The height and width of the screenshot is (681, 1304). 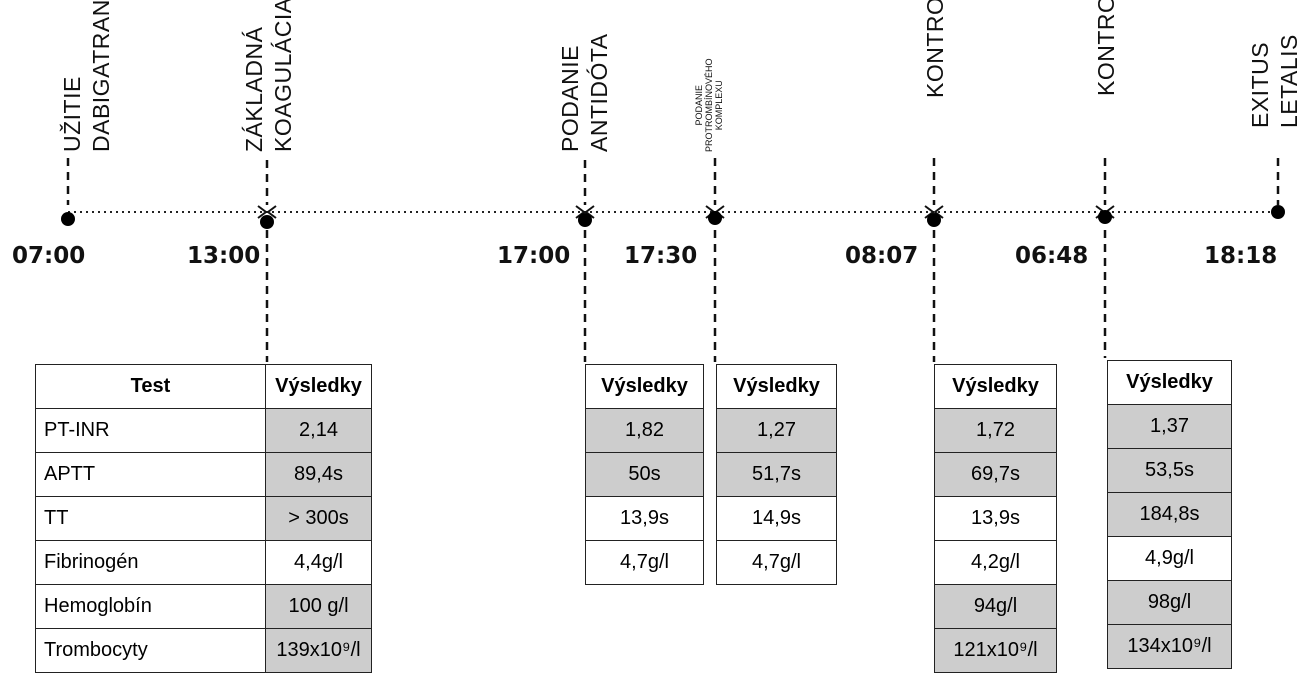 I want to click on result-cell: > 300s, so click(x=318, y=518).